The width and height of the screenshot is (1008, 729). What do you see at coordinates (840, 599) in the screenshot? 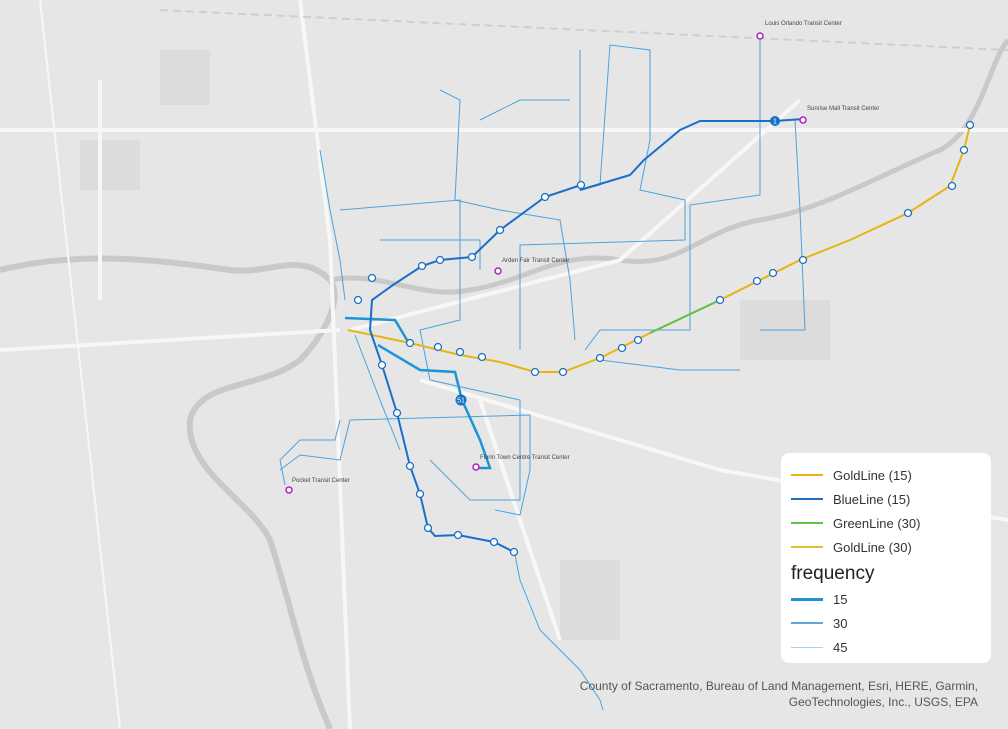
I see `legend-label: 15` at bounding box center [840, 599].